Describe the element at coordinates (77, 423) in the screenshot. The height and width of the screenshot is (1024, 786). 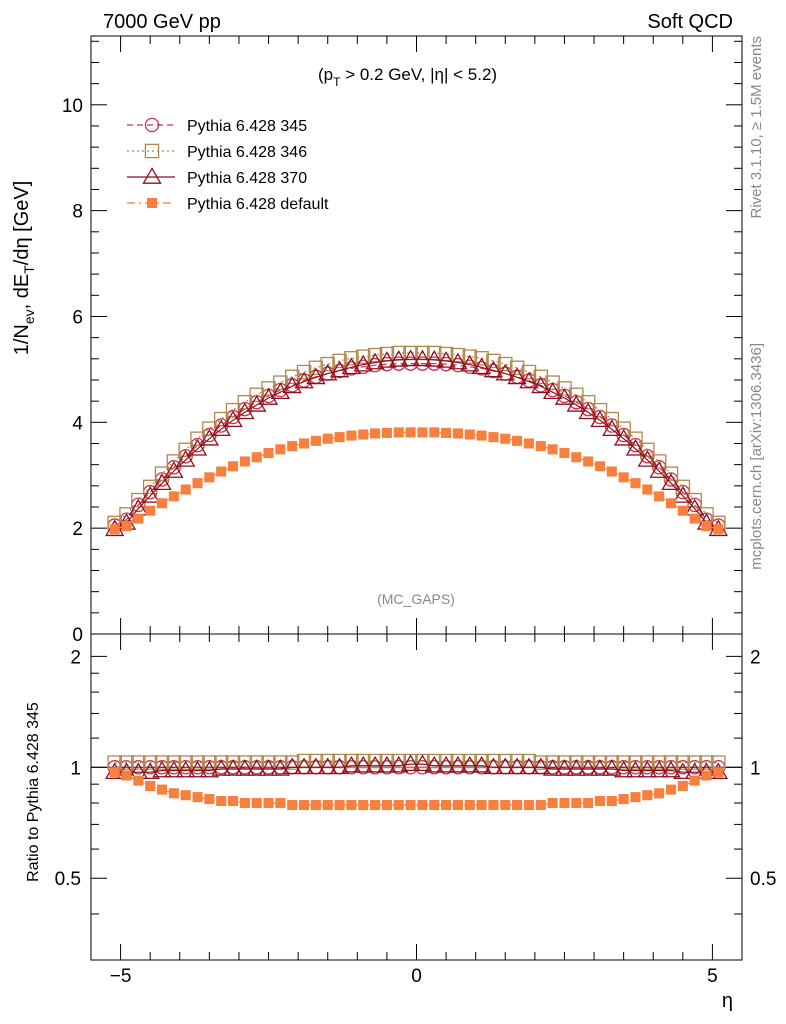
I see `main-y-tick-label: 4` at that location.